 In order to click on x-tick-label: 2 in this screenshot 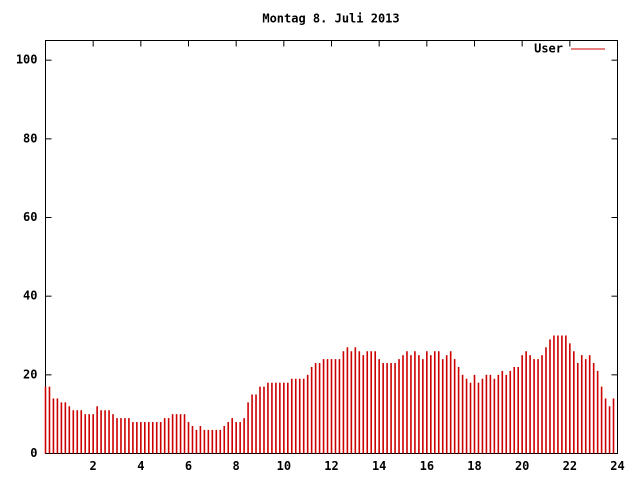, I will do `click(93, 466)`.